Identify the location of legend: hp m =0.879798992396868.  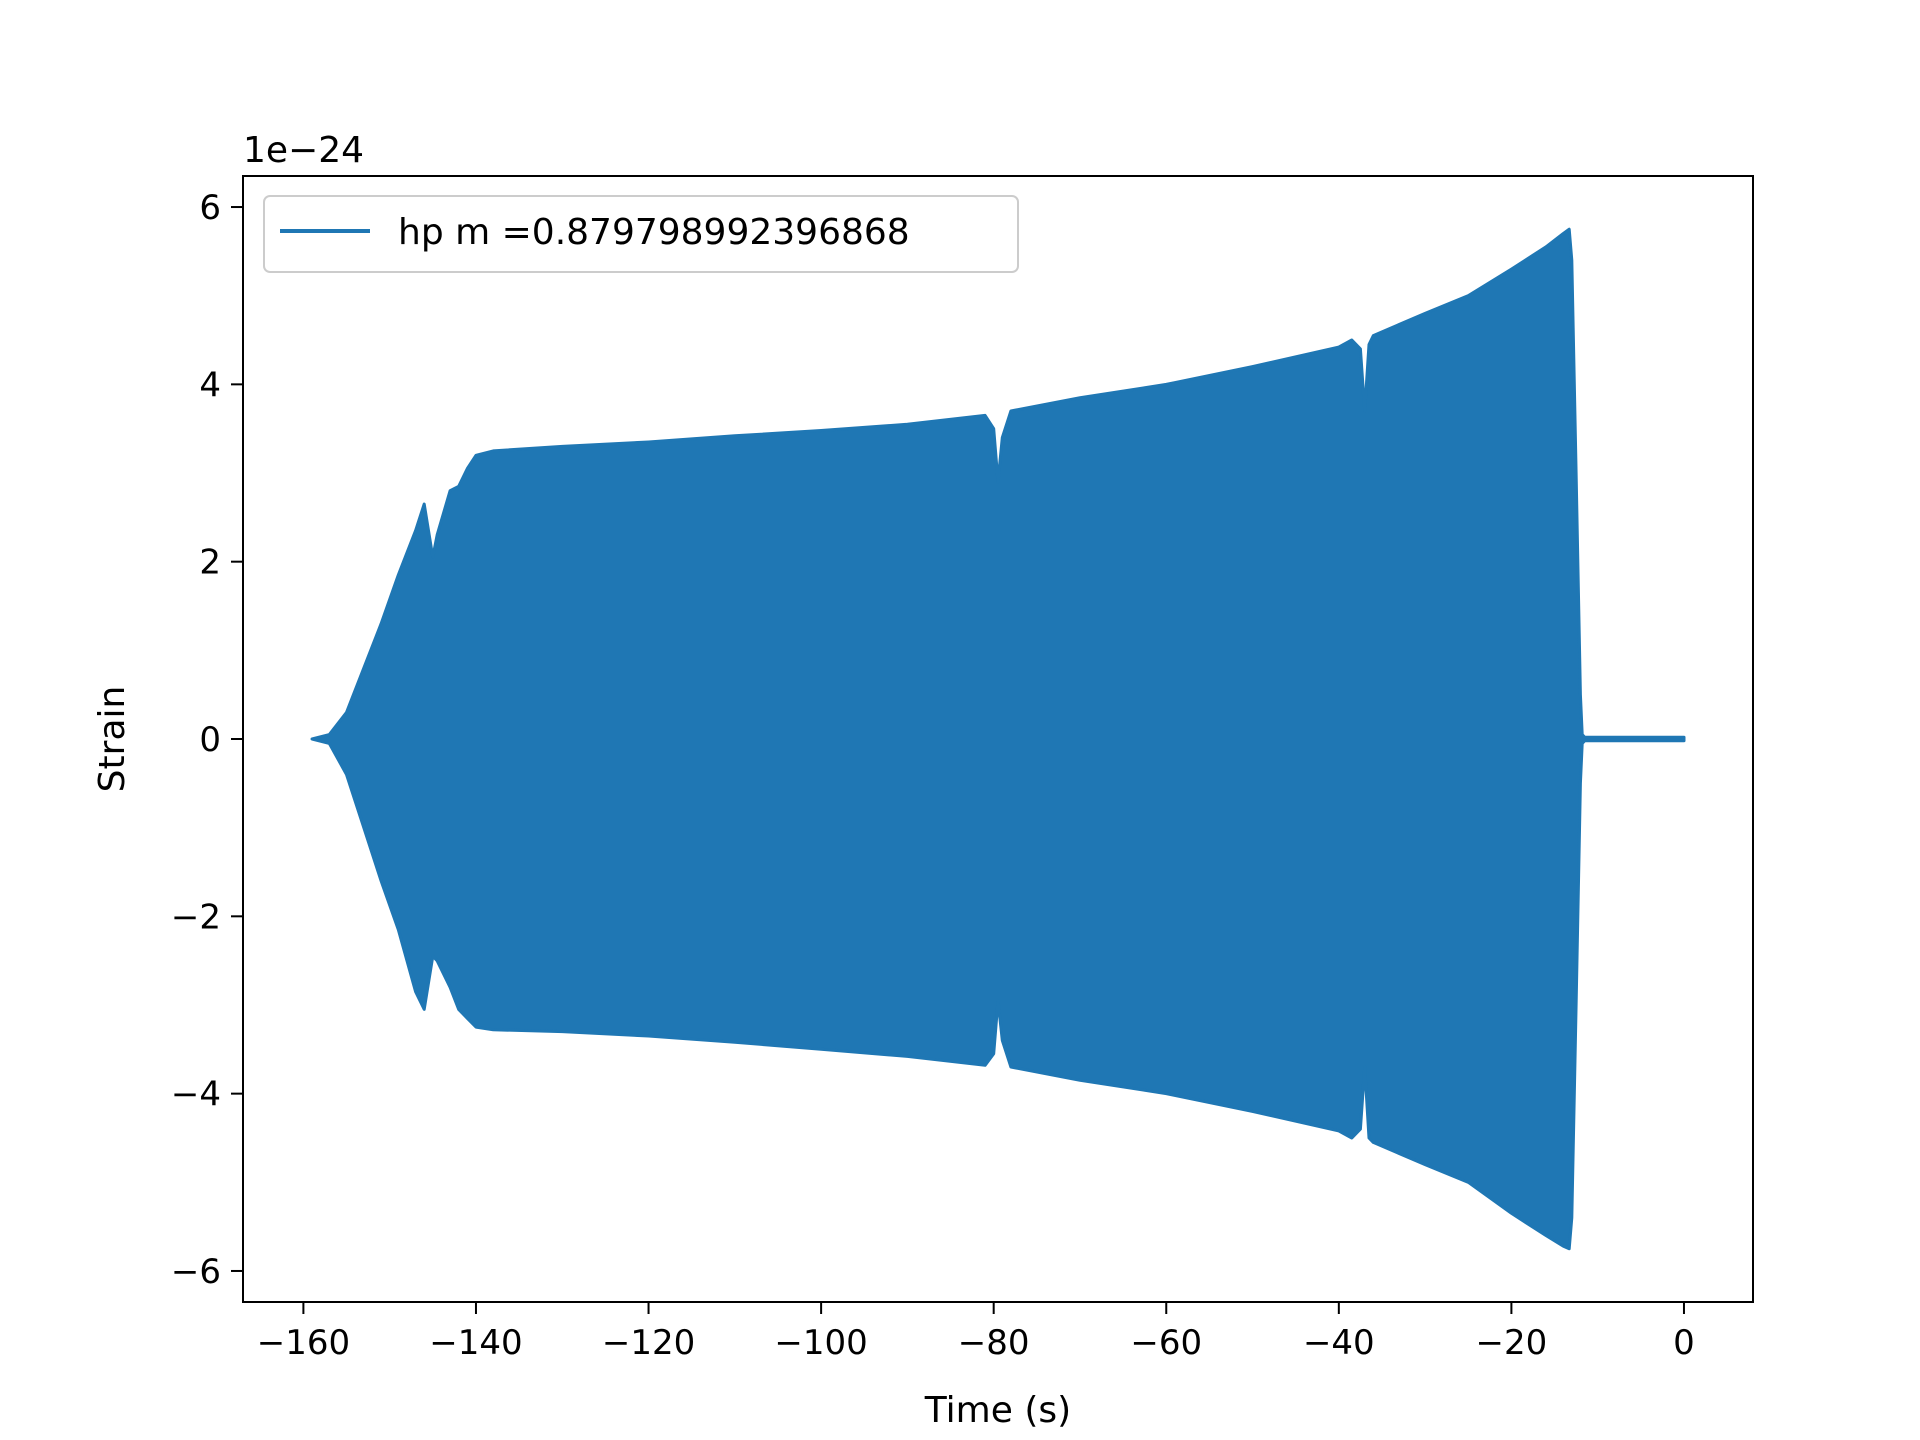
(641, 234).